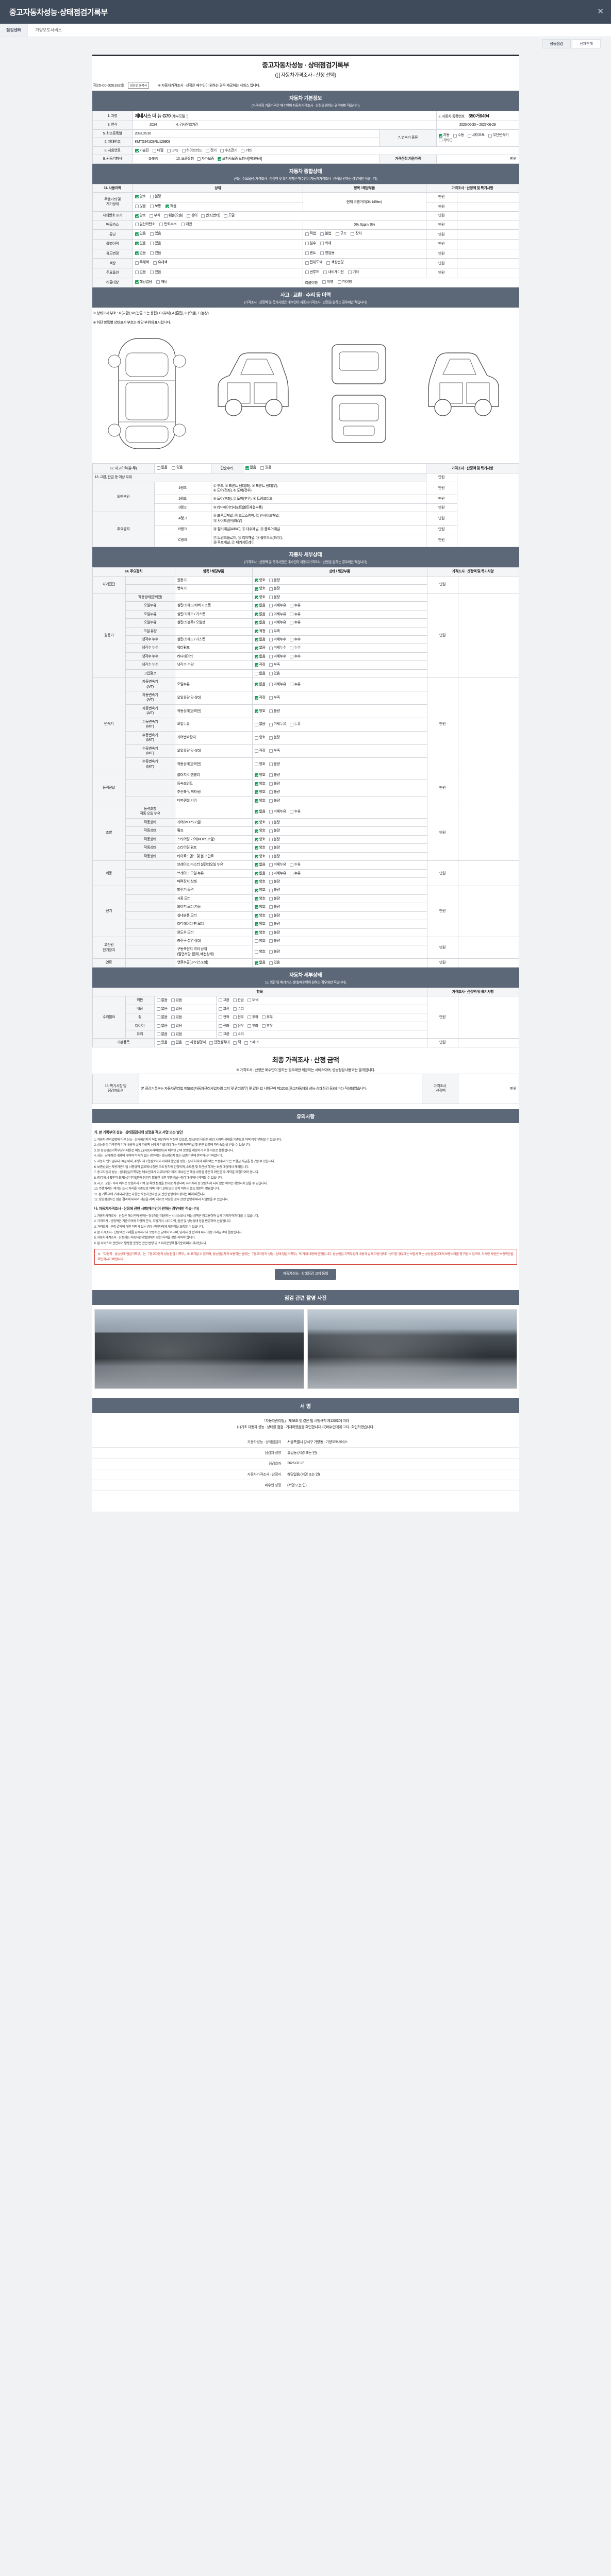 The height and width of the screenshot is (2576, 611). Describe the element at coordinates (310, 244) in the screenshot. I see `checkbox-special-flood: 침수` at that location.